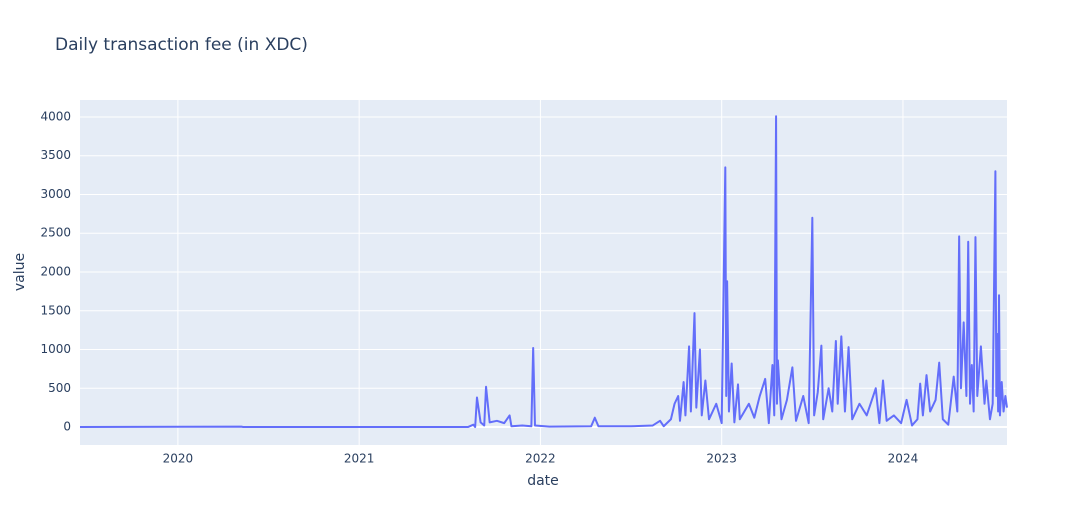  What do you see at coordinates (55, 233) in the screenshot?
I see `y-tick-label: 2500` at bounding box center [55, 233].